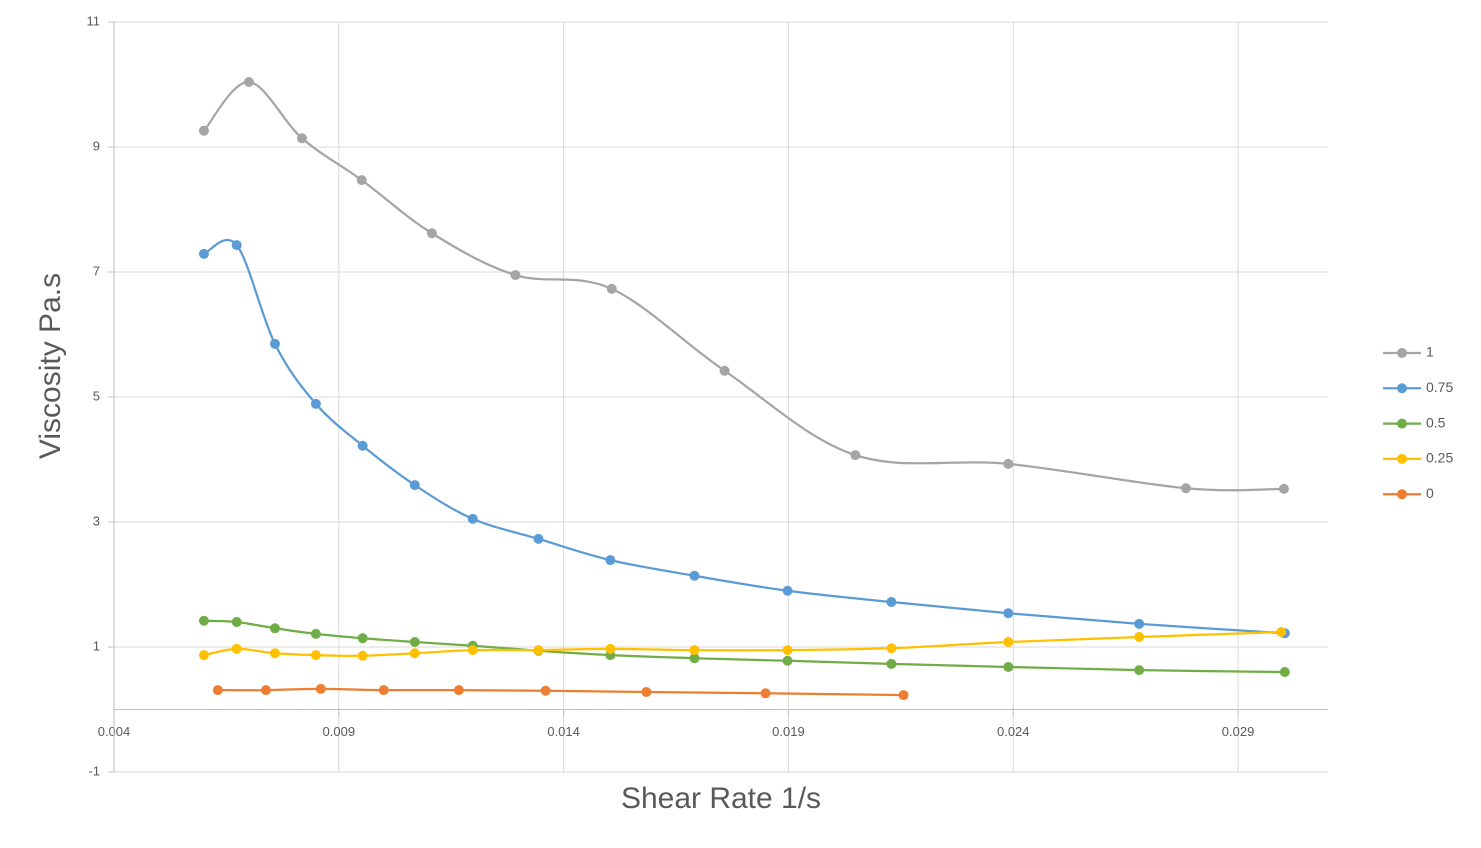 The image size is (1481, 848). Describe the element at coordinates (50, 366) in the screenshot. I see `y-axis-title: Viscosity Pa.s` at that location.